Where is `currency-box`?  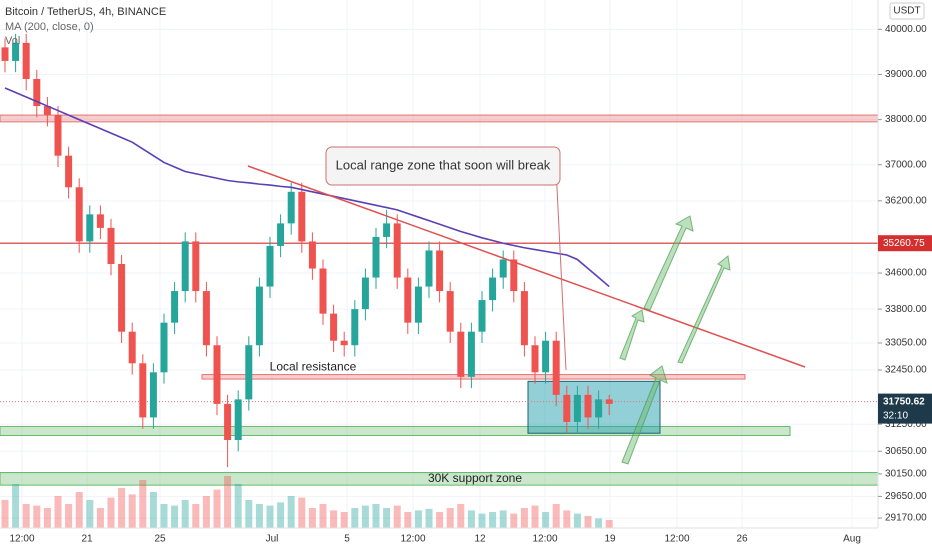 currency-box is located at coordinates (907, 11).